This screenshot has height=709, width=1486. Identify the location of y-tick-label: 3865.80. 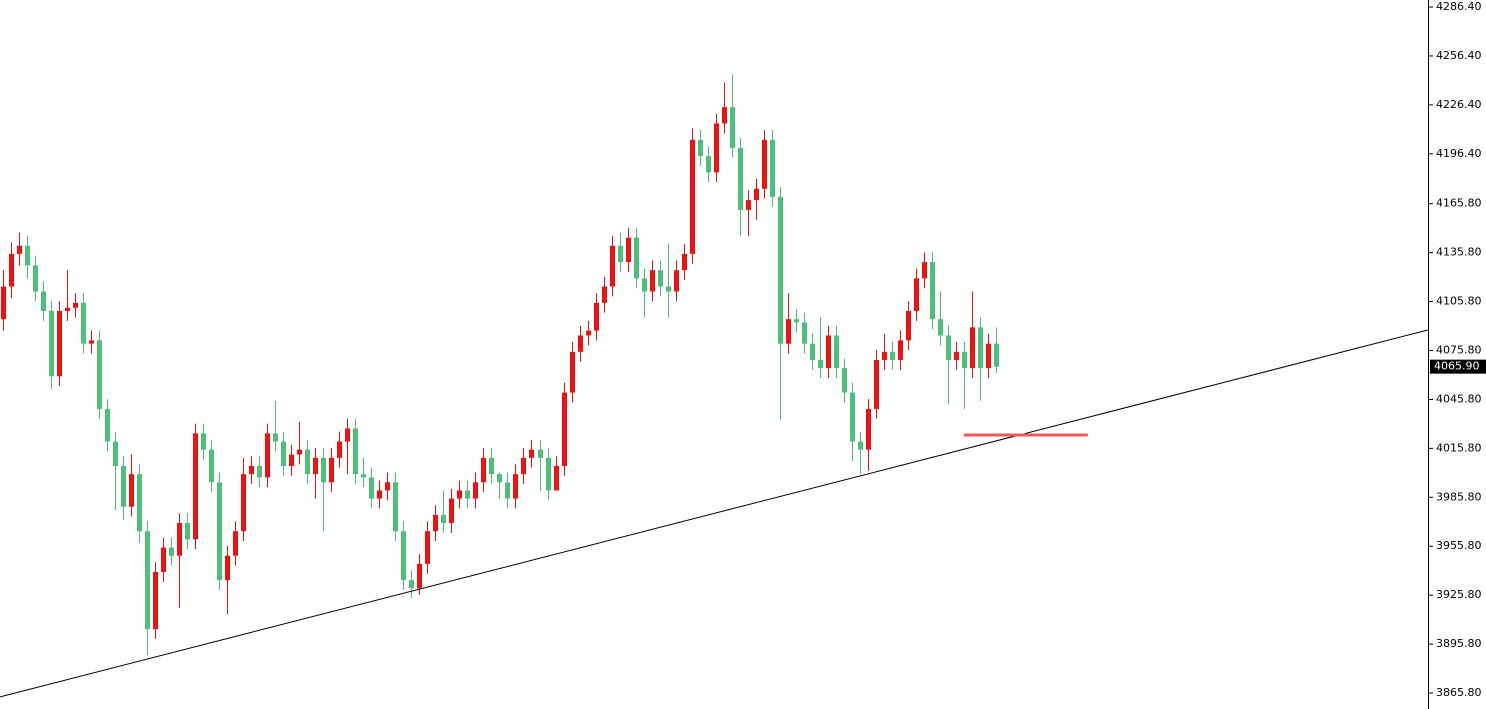
(1459, 692).